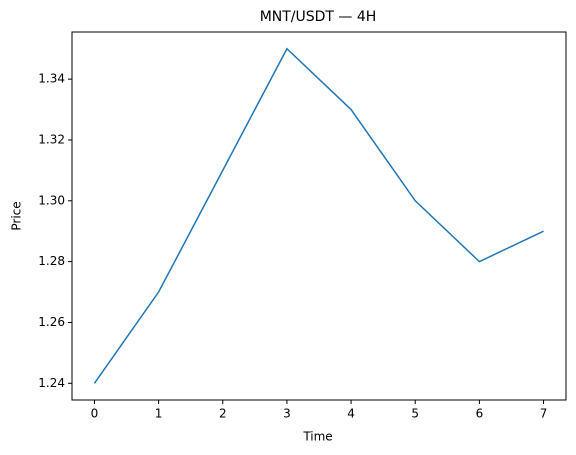 This screenshot has height=455, width=576. I want to click on x-tick-label: 7, so click(544, 414).